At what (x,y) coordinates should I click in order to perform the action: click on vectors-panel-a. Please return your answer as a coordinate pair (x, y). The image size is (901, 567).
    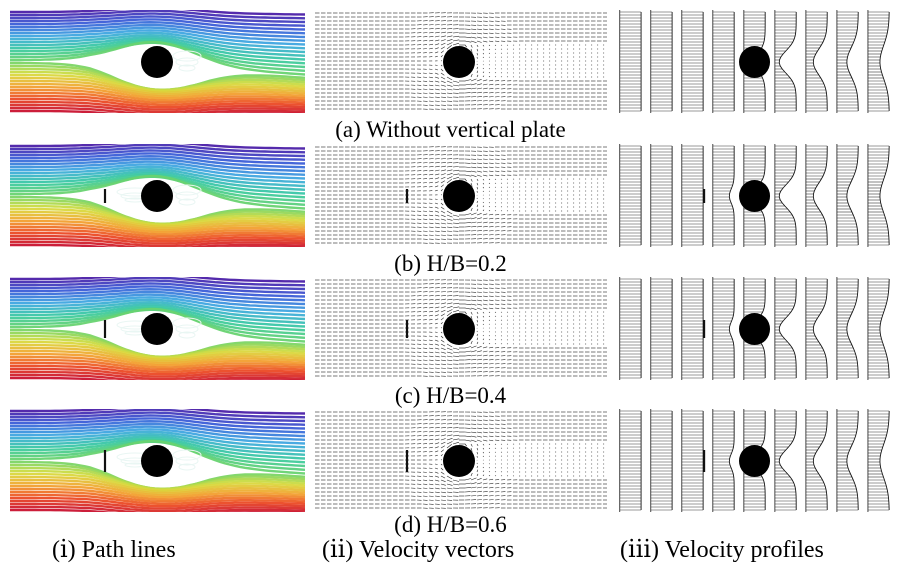
    Looking at the image, I should click on (459, 61).